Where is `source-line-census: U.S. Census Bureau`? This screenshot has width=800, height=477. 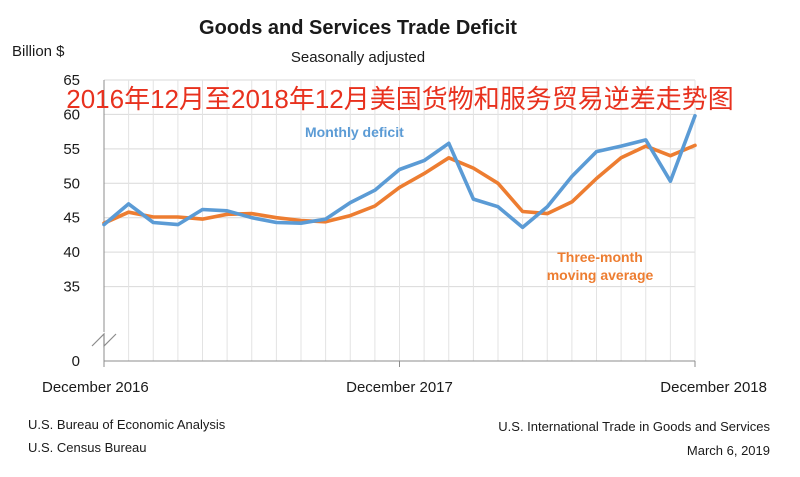
source-line-census: U.S. Census Bureau is located at coordinates (87, 447).